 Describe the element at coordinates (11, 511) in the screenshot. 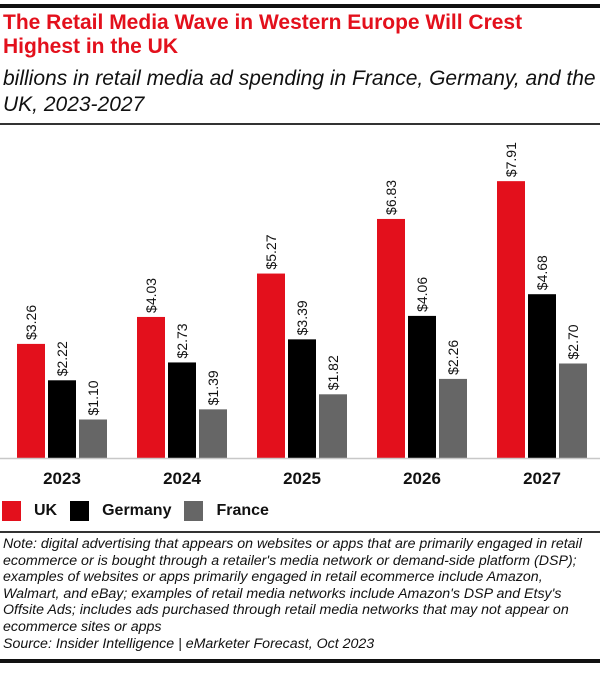

I see `legend-swatch-uk` at that location.